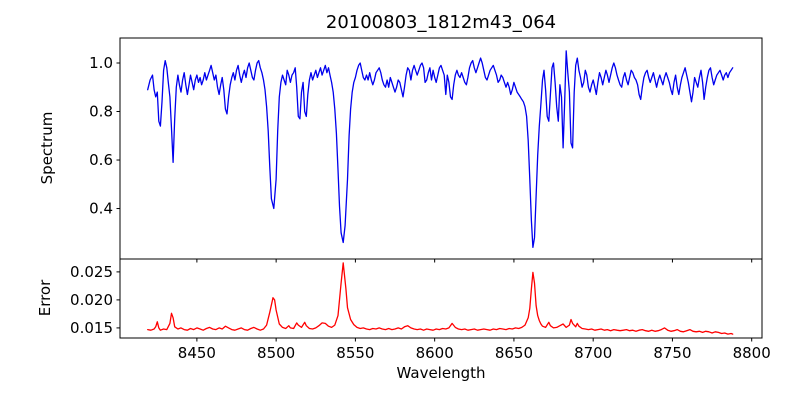  Describe the element at coordinates (101, 112) in the screenshot. I see `spectrum-y-tick-label: 0.8` at that location.